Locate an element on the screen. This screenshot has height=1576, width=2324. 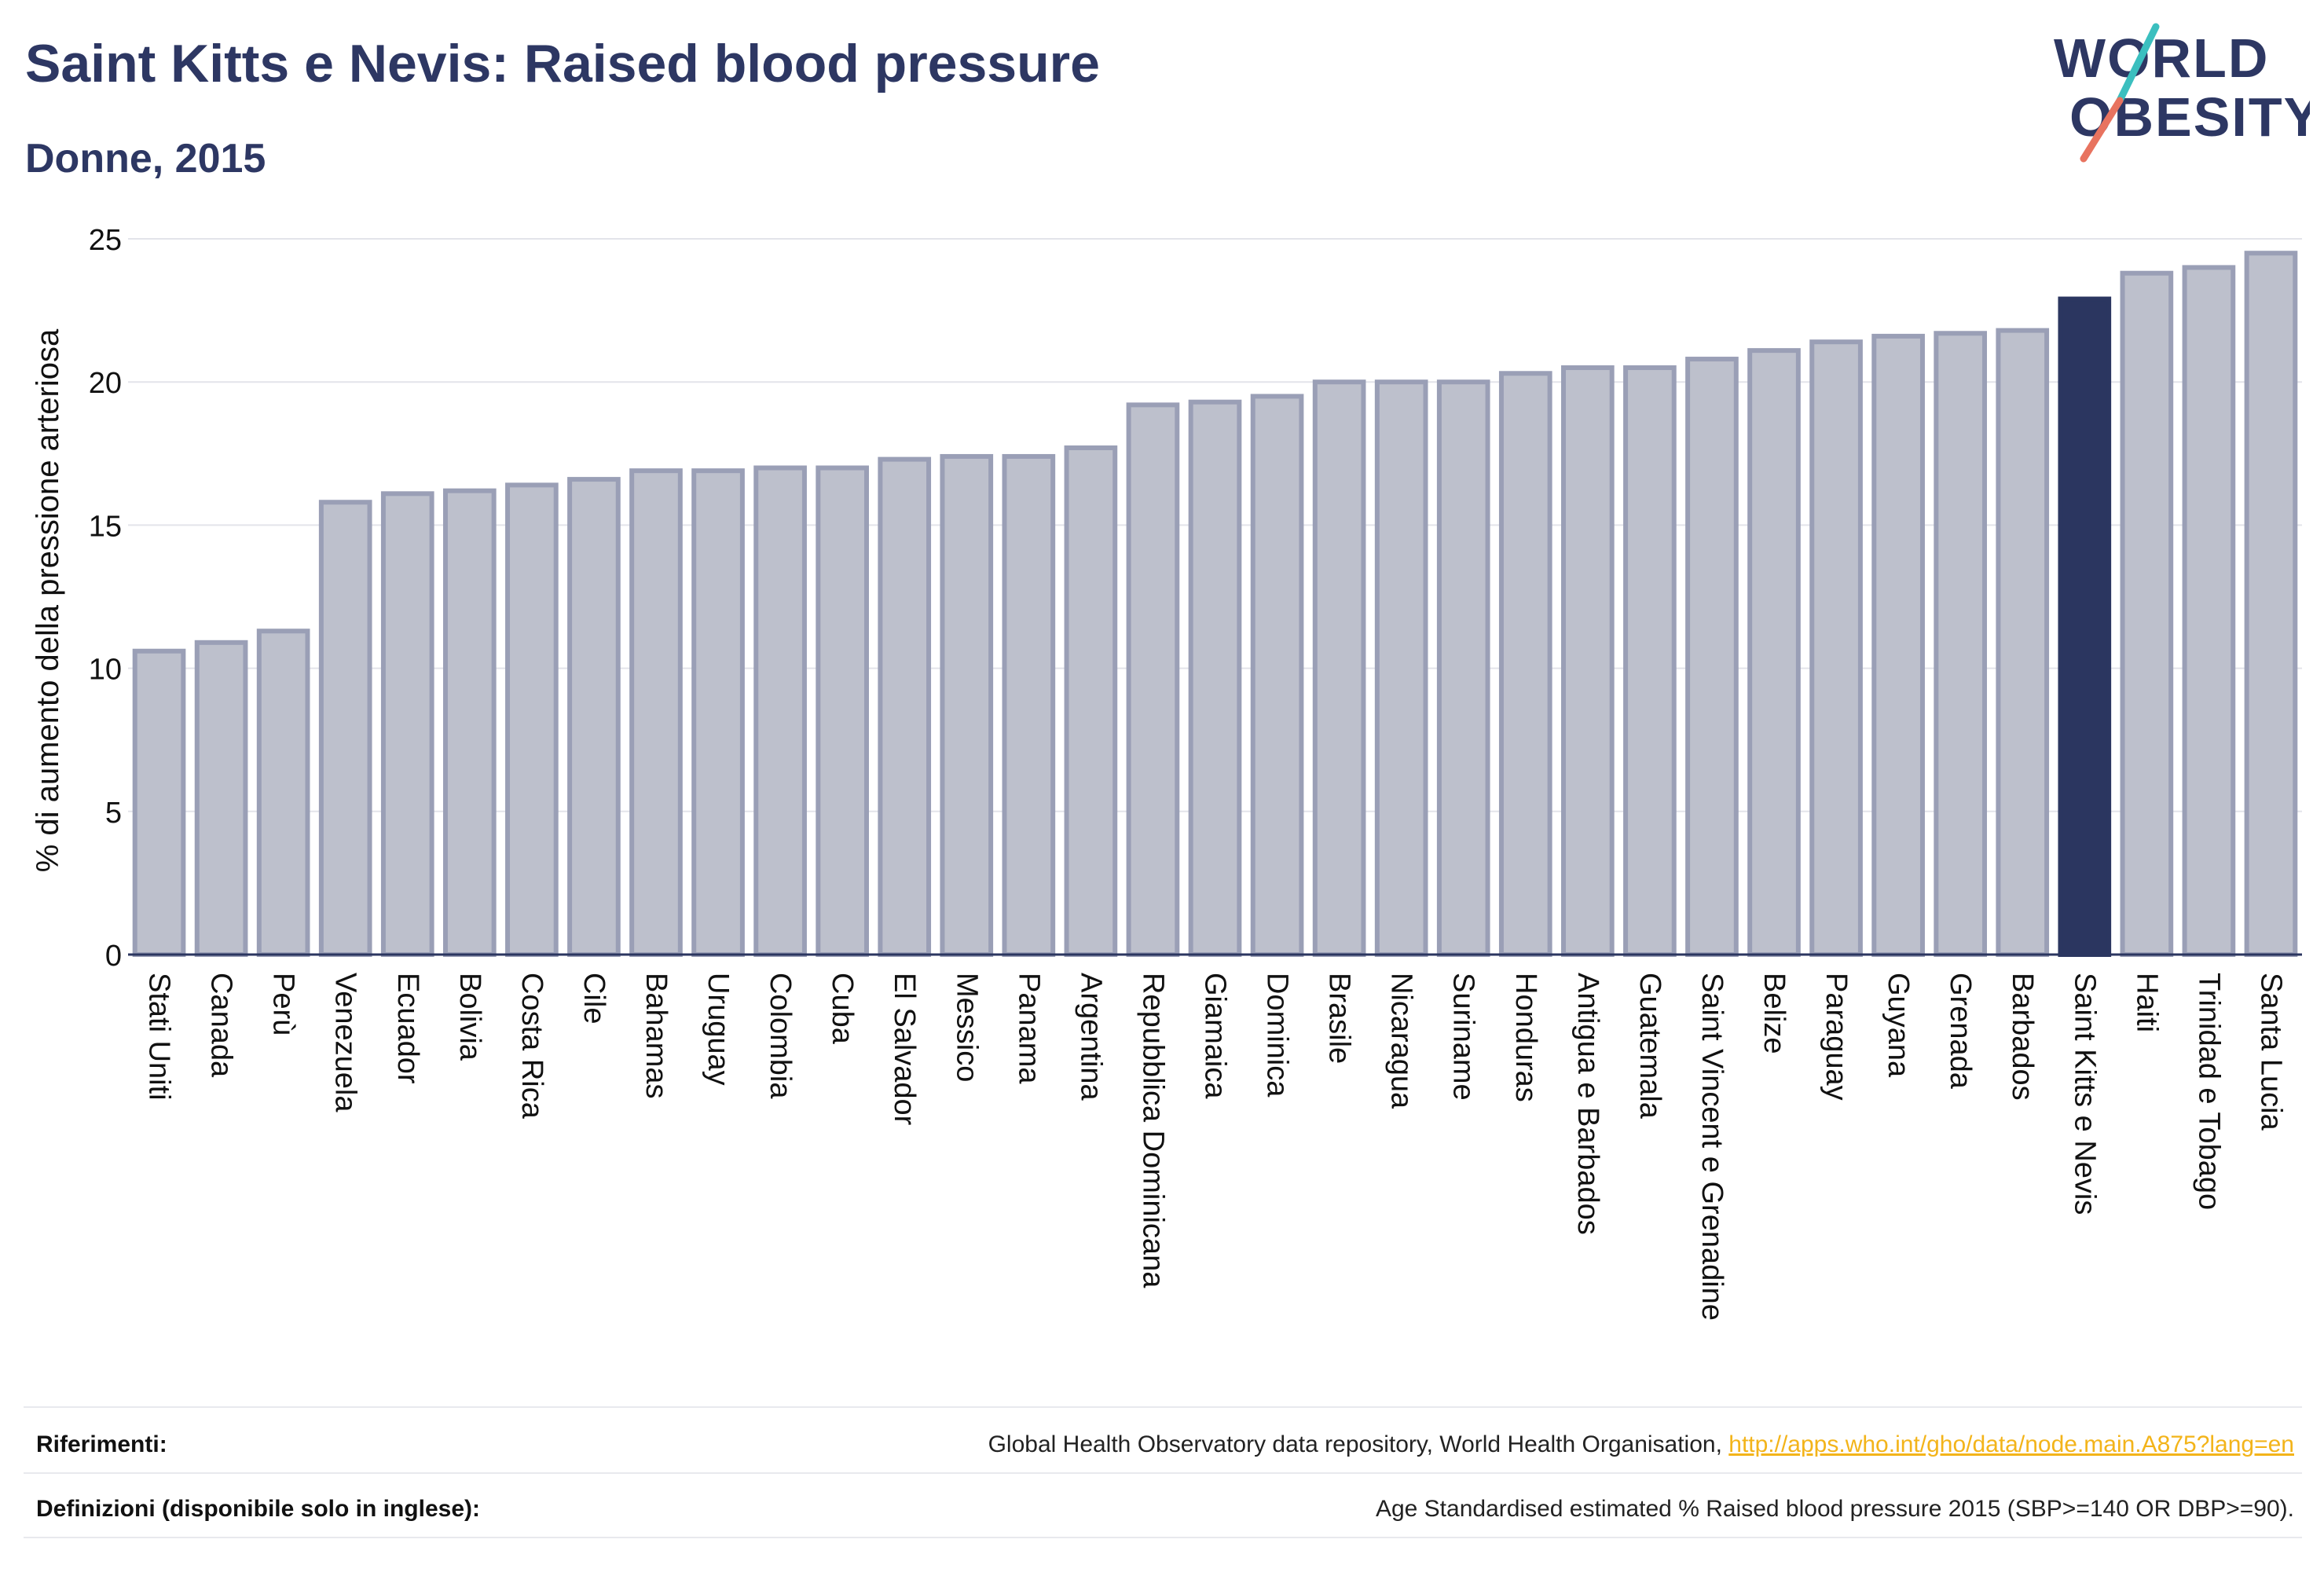
y-tick-label: 5 is located at coordinates (113, 813).